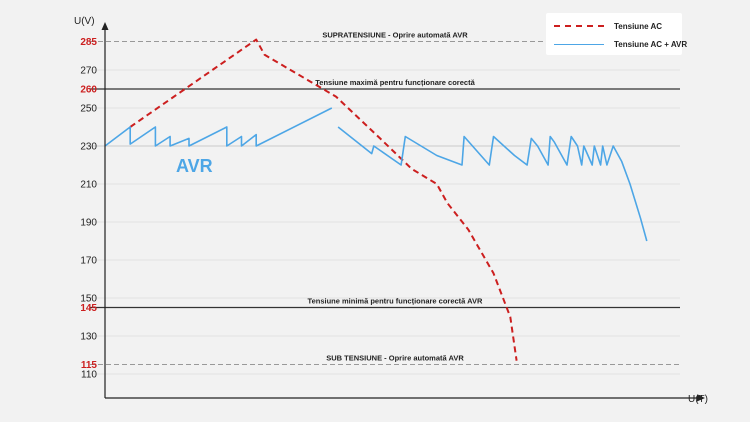 Image resolution: width=750 pixels, height=422 pixels. What do you see at coordinates (579, 26) in the screenshot?
I see `legend-swatch-ac` at bounding box center [579, 26].